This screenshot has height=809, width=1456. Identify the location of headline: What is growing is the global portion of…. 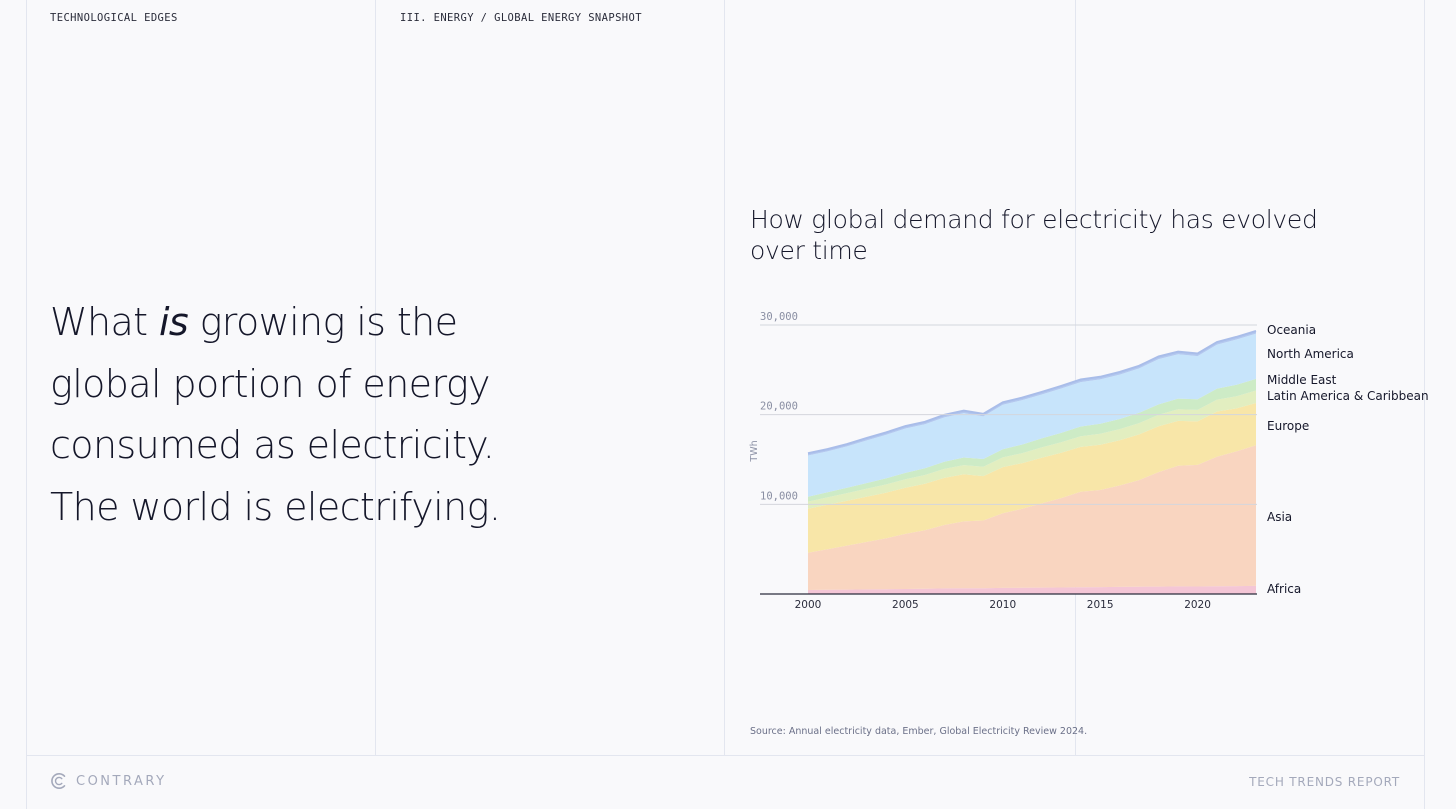
(310, 415).